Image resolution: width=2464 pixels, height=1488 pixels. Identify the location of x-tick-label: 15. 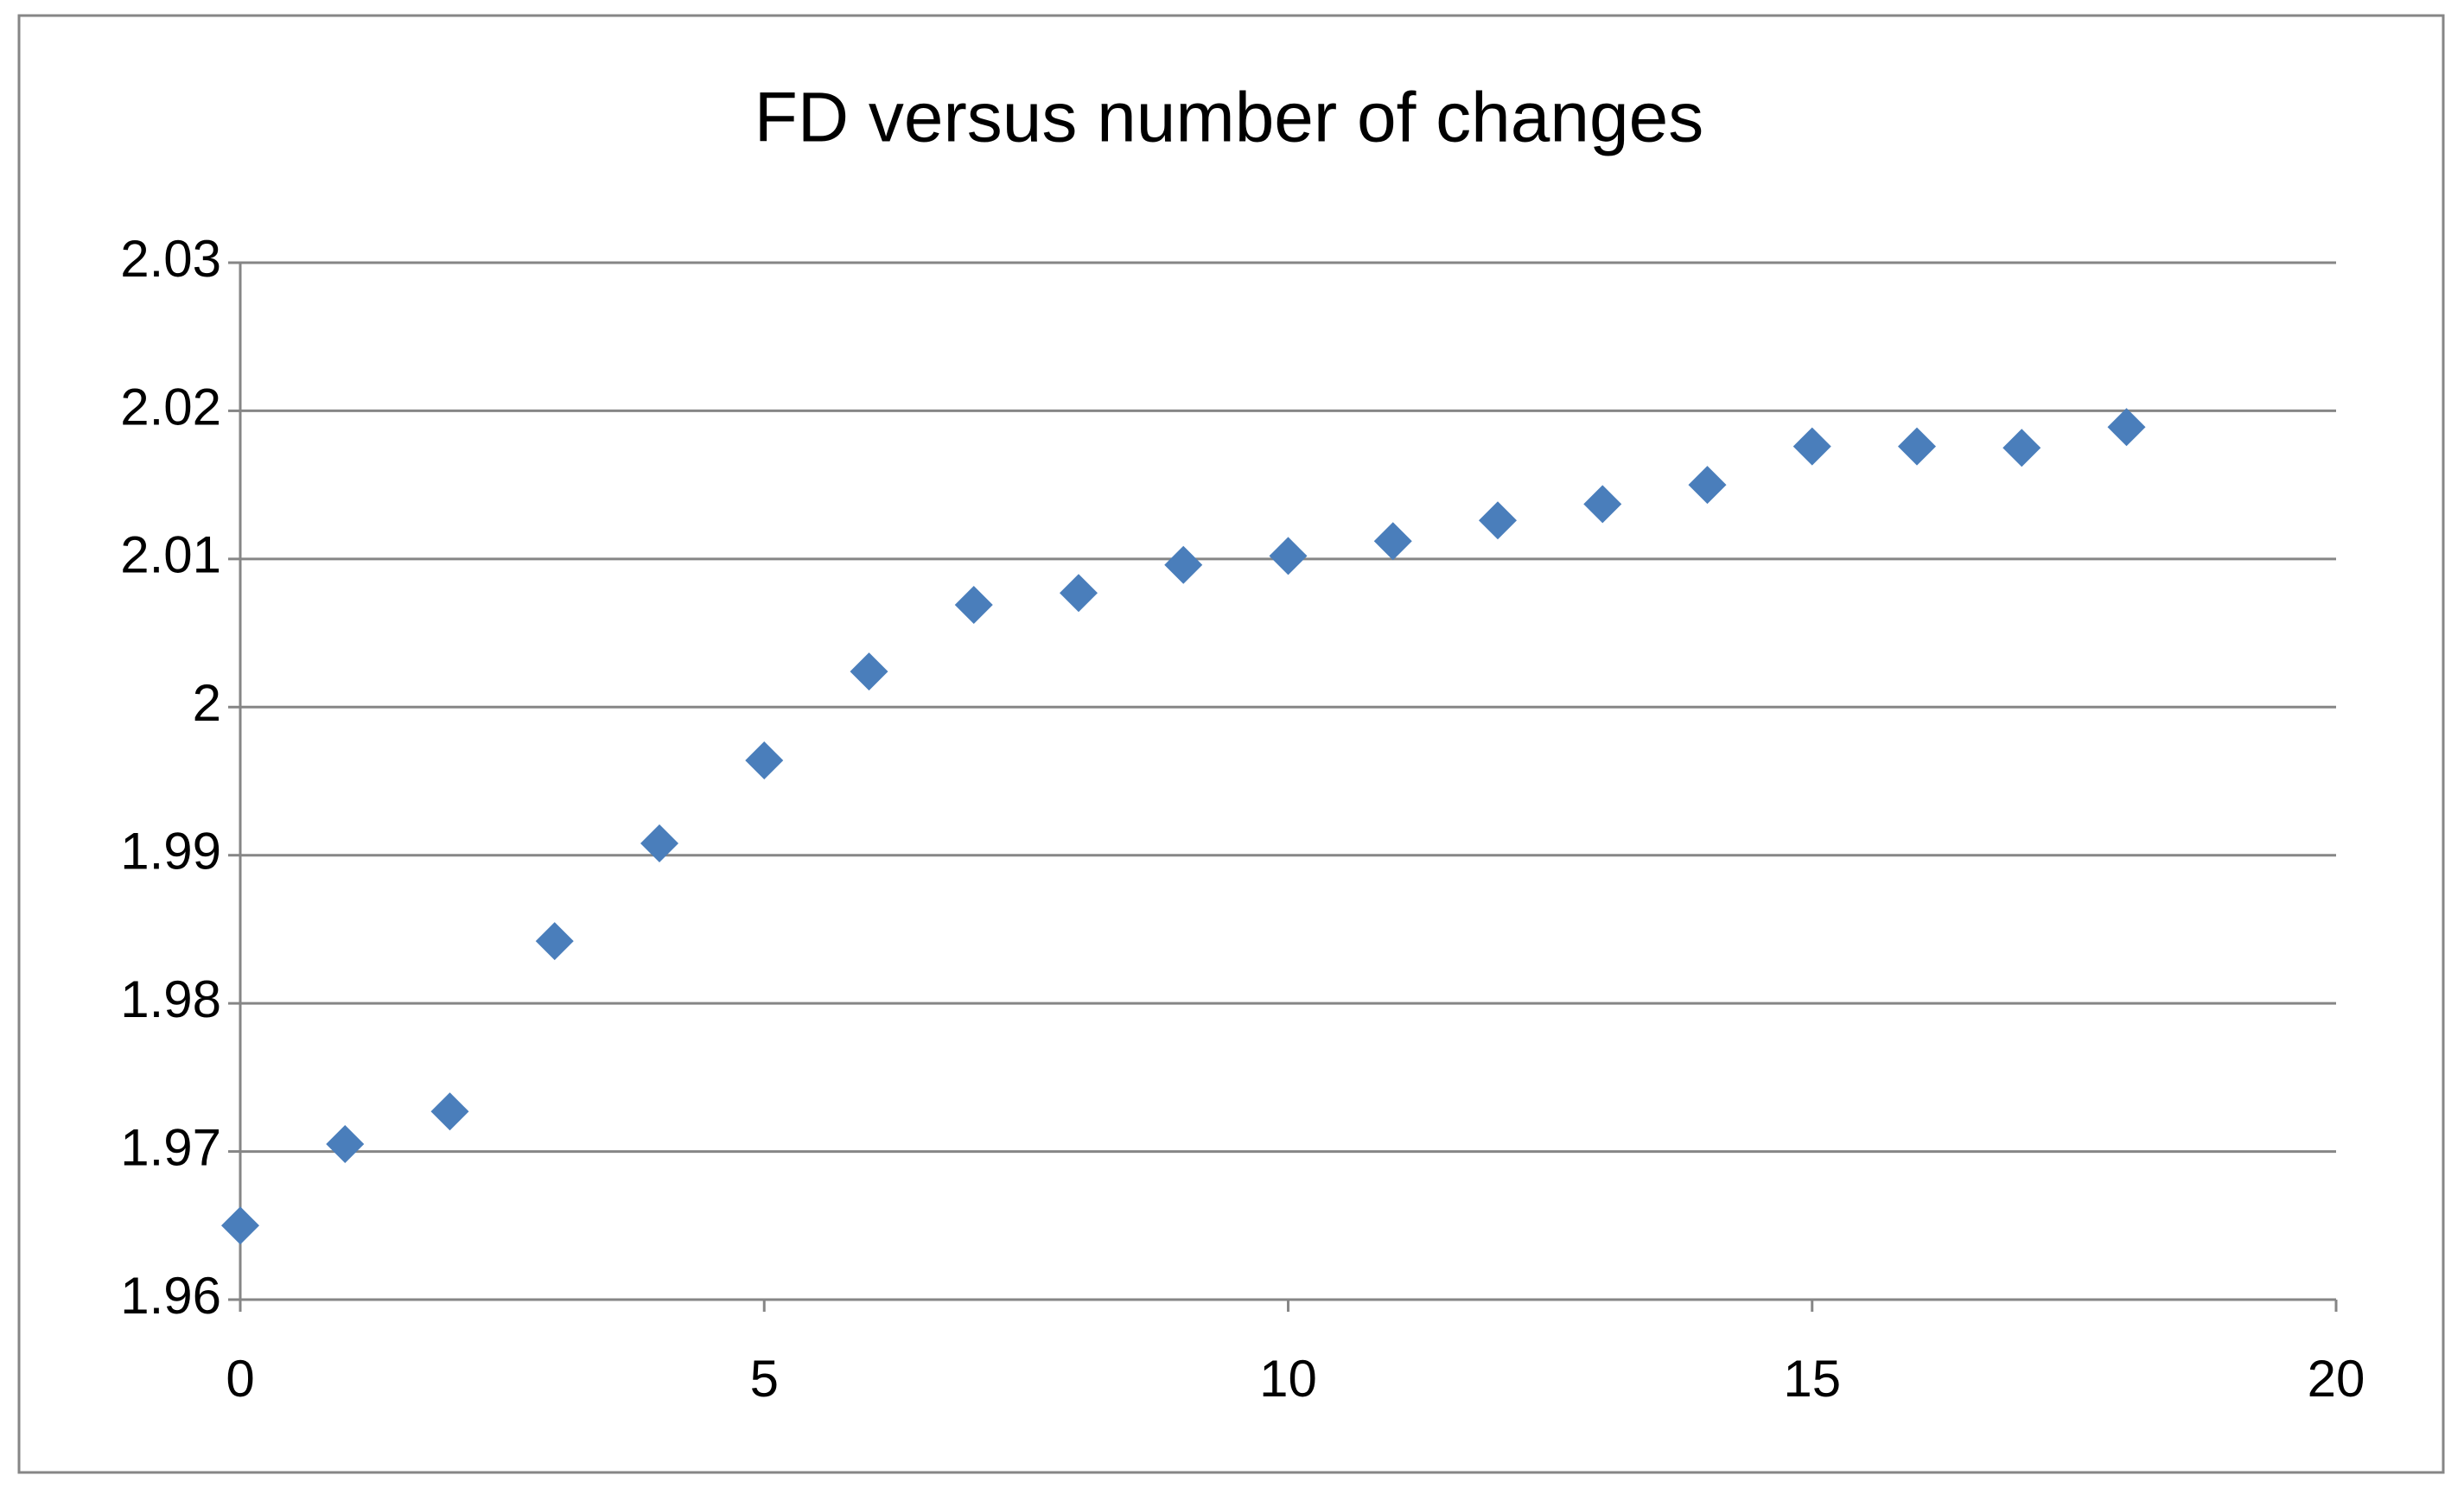
(1812, 1379).